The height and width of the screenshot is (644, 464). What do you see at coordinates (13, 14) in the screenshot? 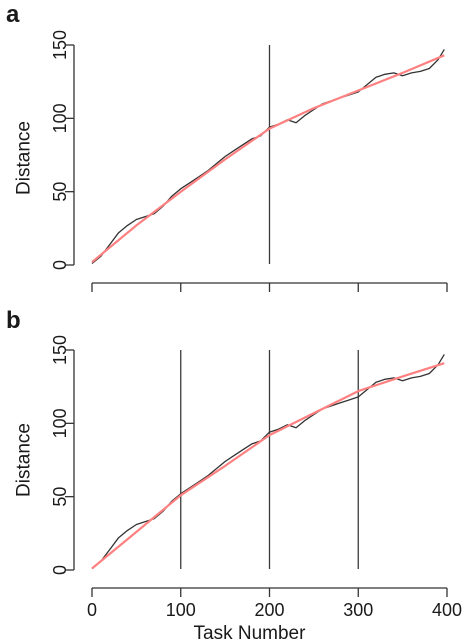
I see `panel-letter: a` at bounding box center [13, 14].